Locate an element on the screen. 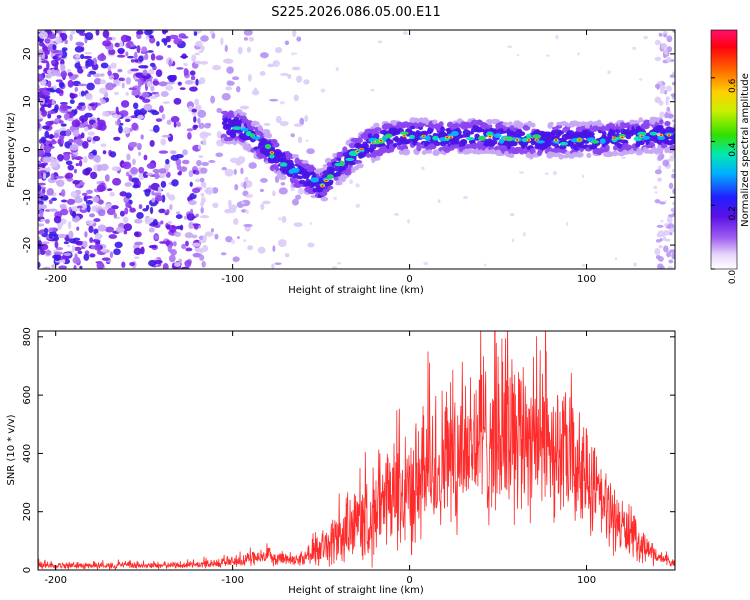 The image size is (750, 600). spectrogram-y-tick-label: 10 is located at coordinates (27, 101).